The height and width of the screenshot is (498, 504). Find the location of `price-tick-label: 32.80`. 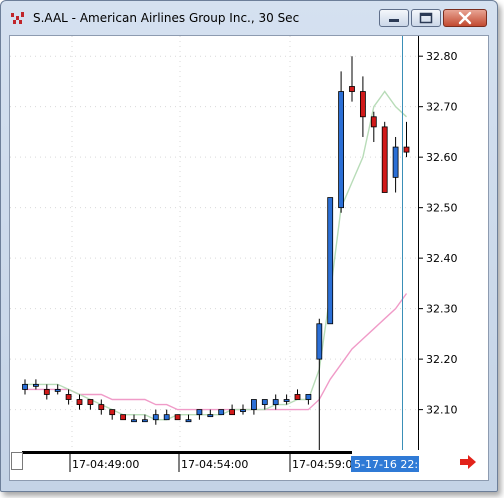

price-tick-label: 32.80 is located at coordinates (442, 56).